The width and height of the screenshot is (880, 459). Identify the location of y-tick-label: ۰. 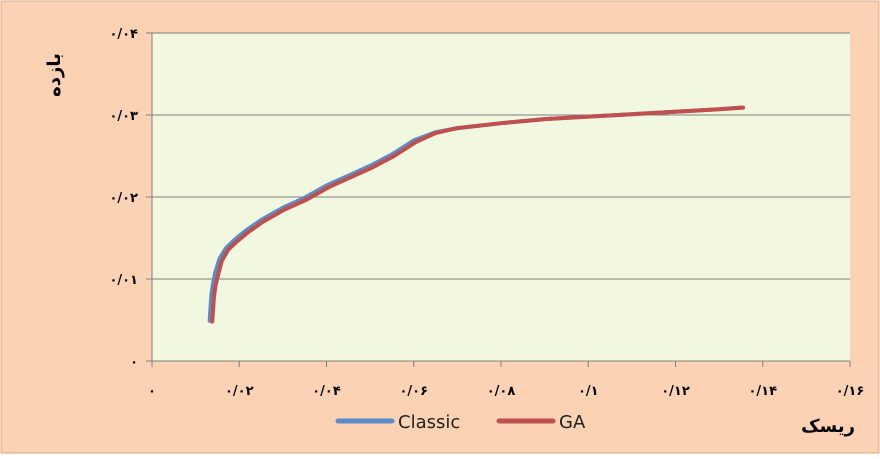
(134, 362).